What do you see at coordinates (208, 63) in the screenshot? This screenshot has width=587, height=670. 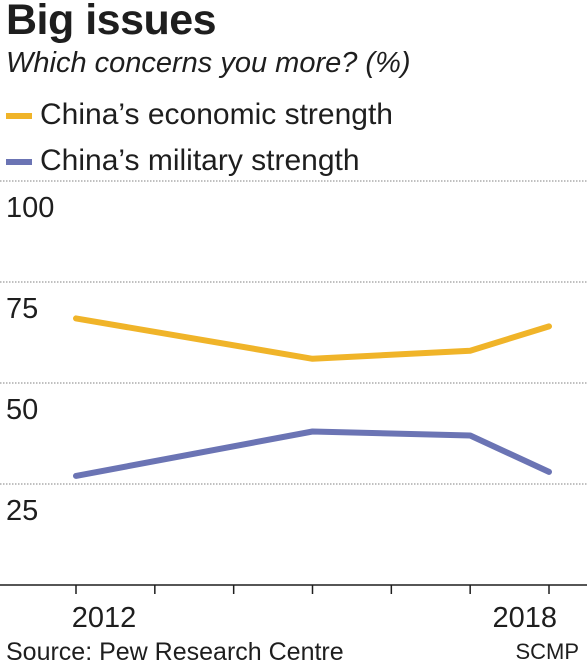 I see `chart-subtitle: Which concerns you more? (%)` at bounding box center [208, 63].